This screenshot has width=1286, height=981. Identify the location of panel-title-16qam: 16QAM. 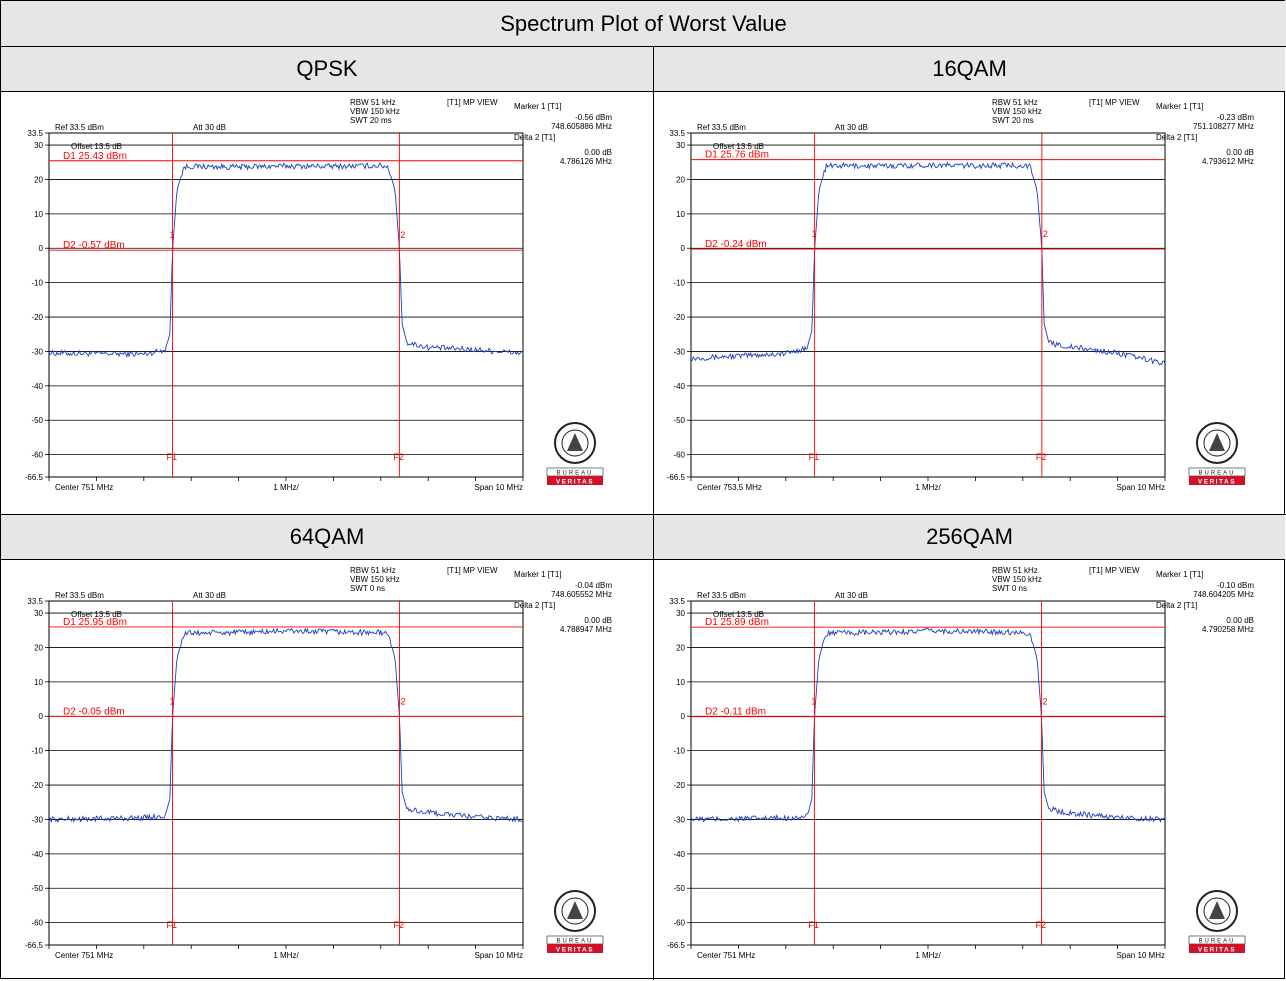
(969, 69).